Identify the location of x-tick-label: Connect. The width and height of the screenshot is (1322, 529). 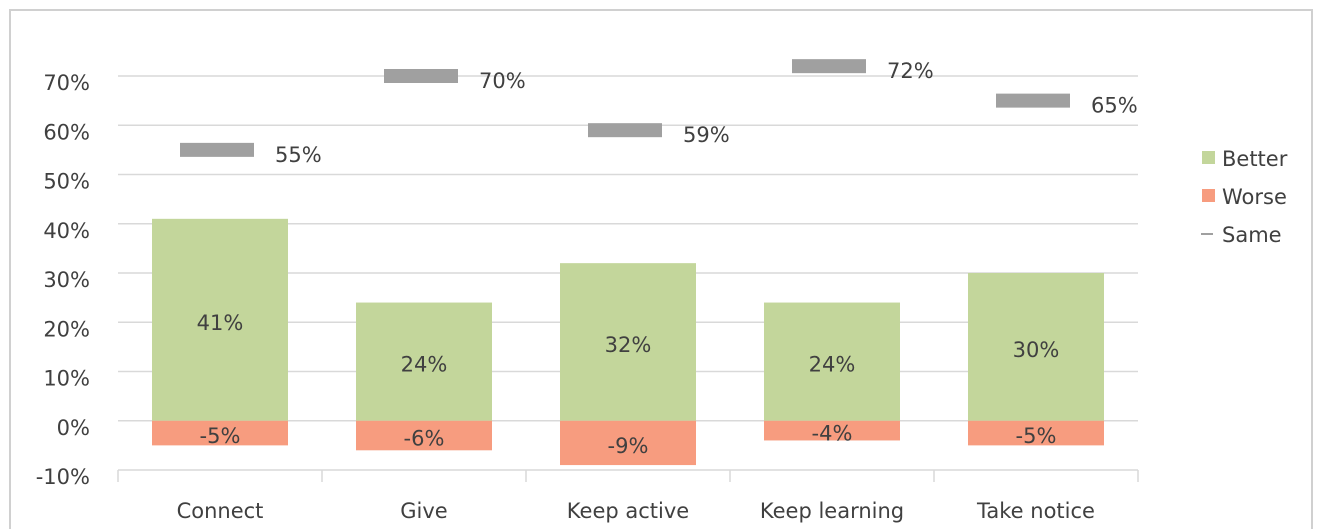
(220, 511).